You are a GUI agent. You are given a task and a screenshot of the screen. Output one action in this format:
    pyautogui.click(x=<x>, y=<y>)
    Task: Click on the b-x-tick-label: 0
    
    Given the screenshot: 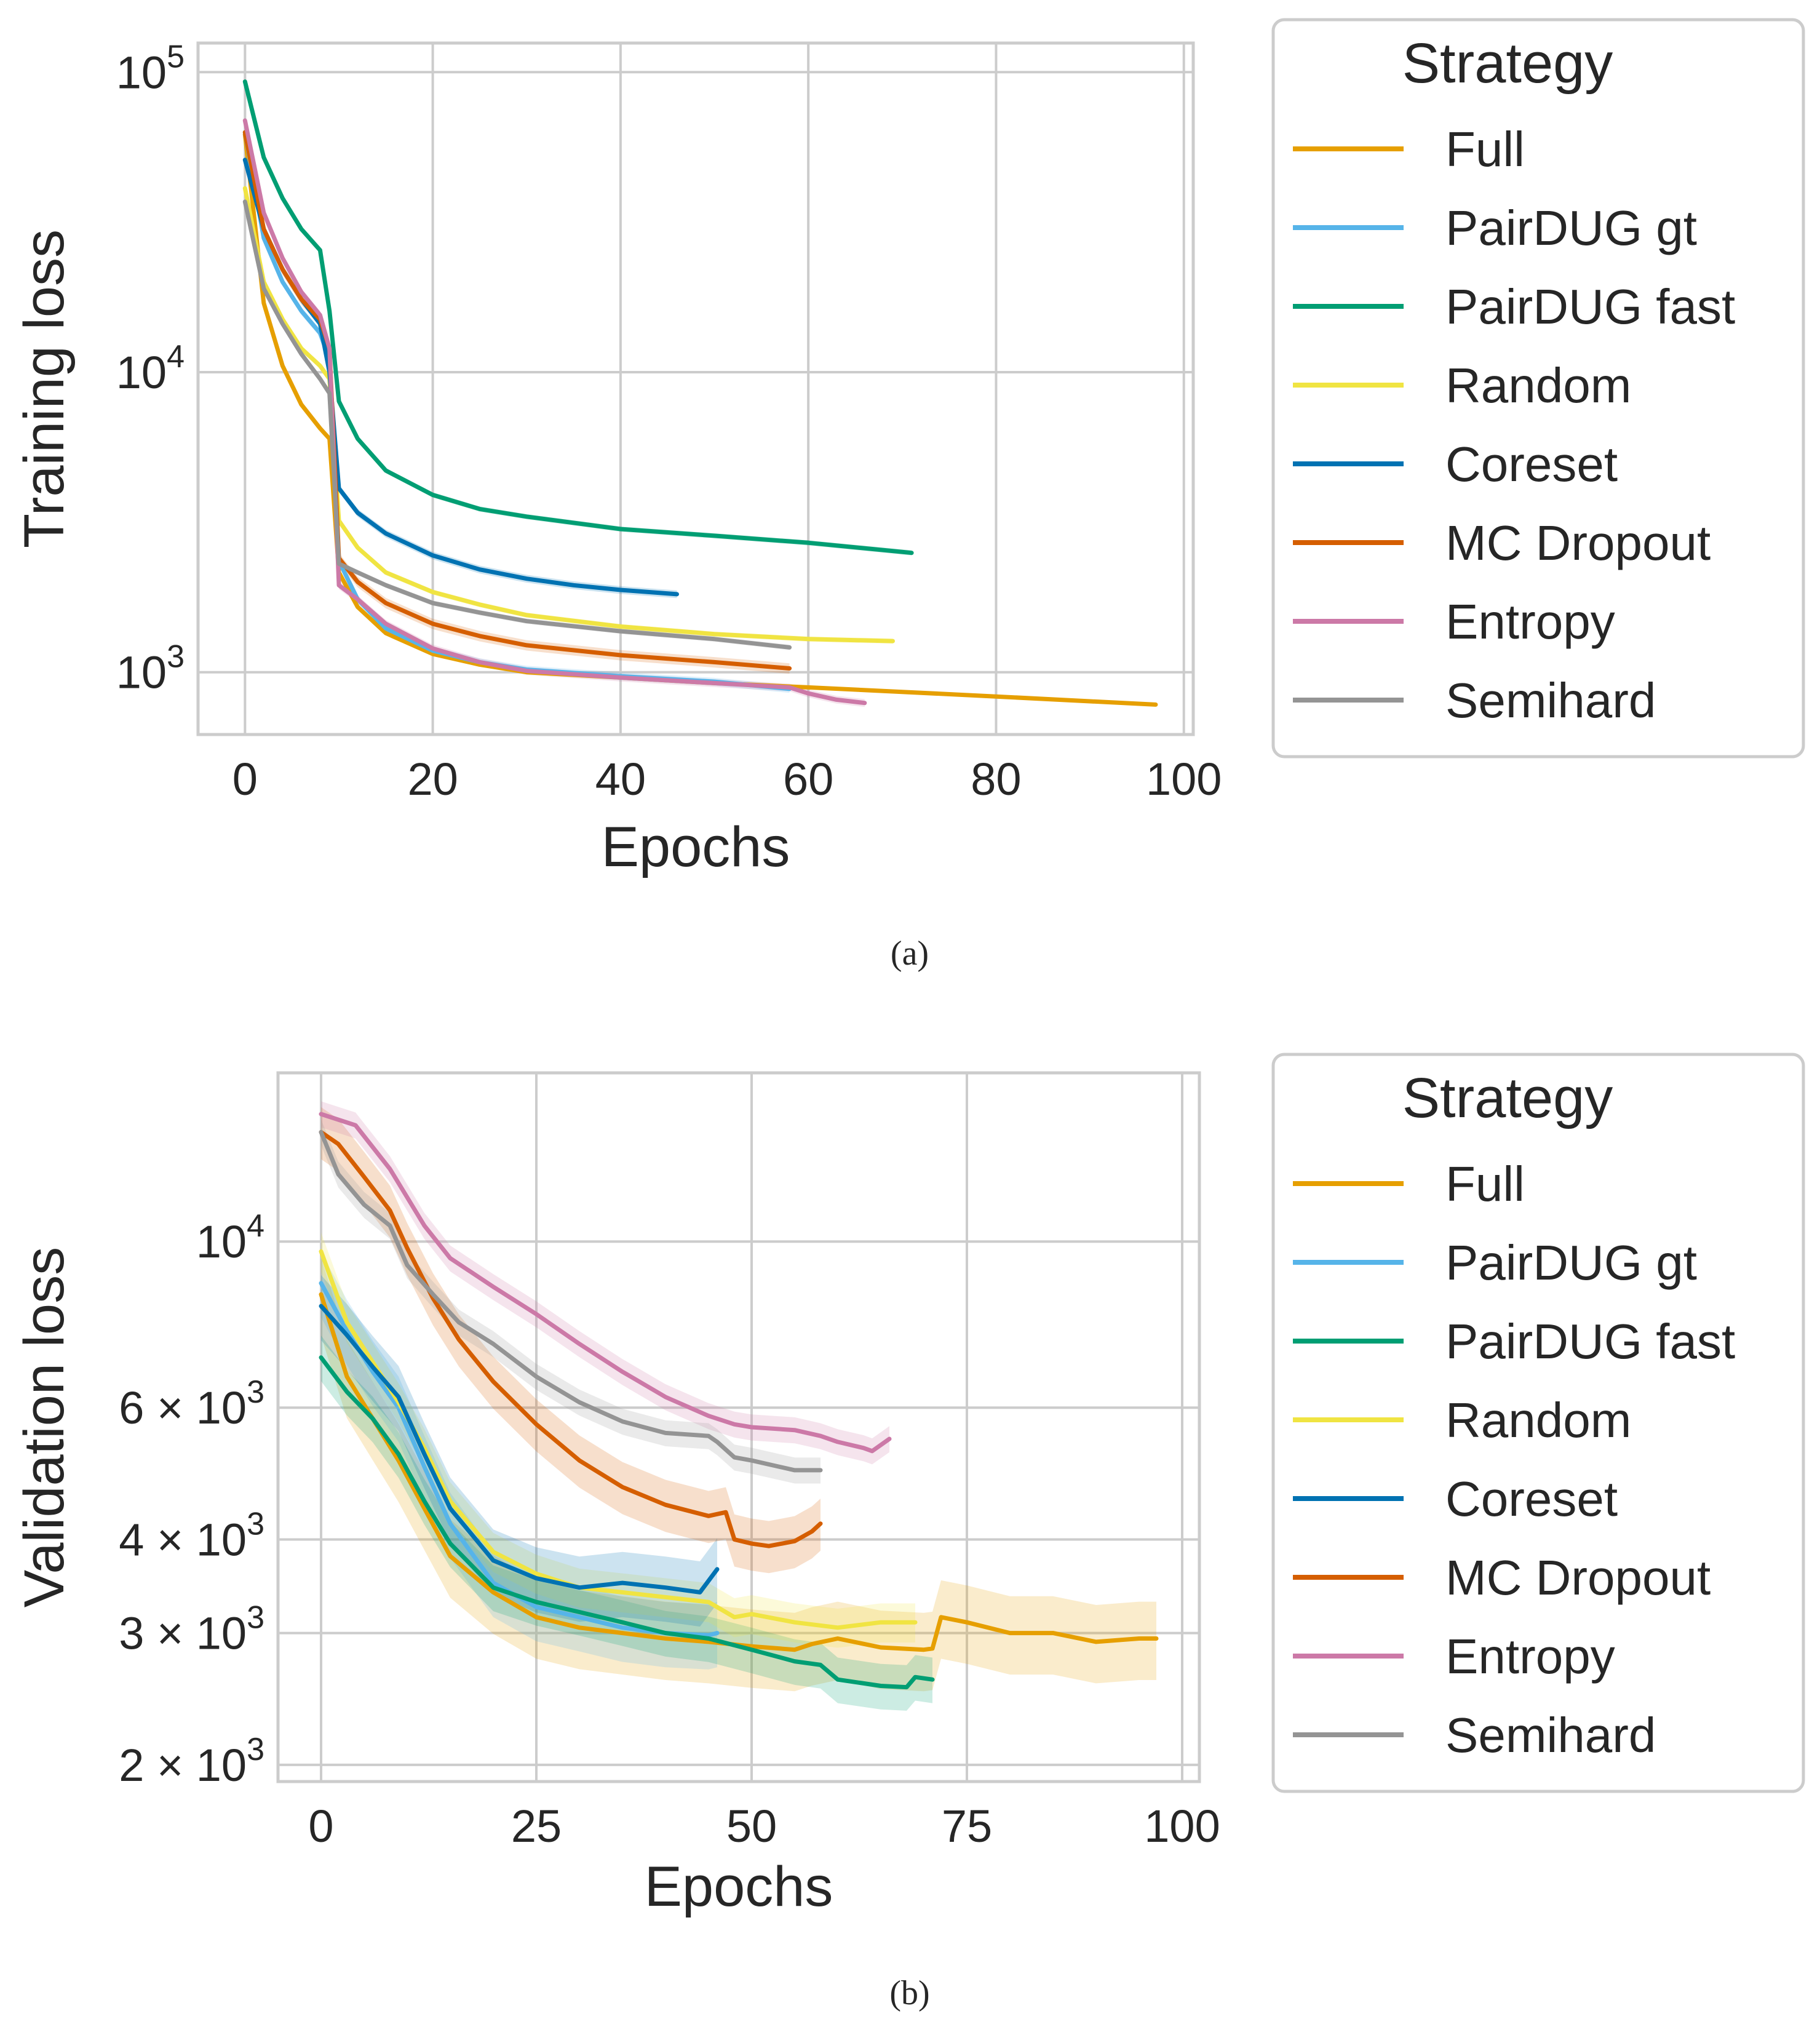 What is the action you would take?
    pyautogui.click(x=321, y=1826)
    